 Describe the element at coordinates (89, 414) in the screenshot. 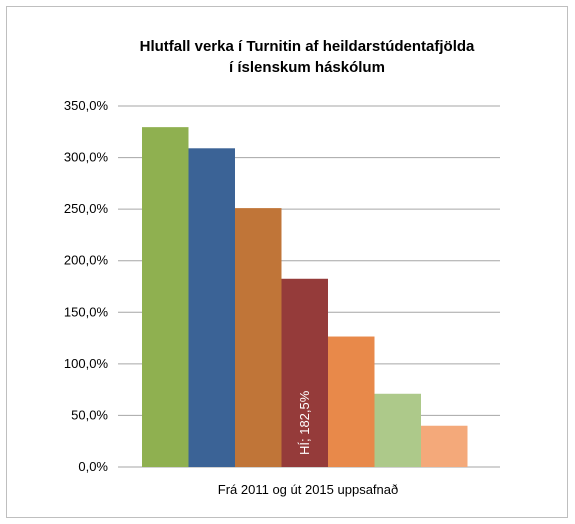

I see `y-tick-label: 50,0%` at that location.